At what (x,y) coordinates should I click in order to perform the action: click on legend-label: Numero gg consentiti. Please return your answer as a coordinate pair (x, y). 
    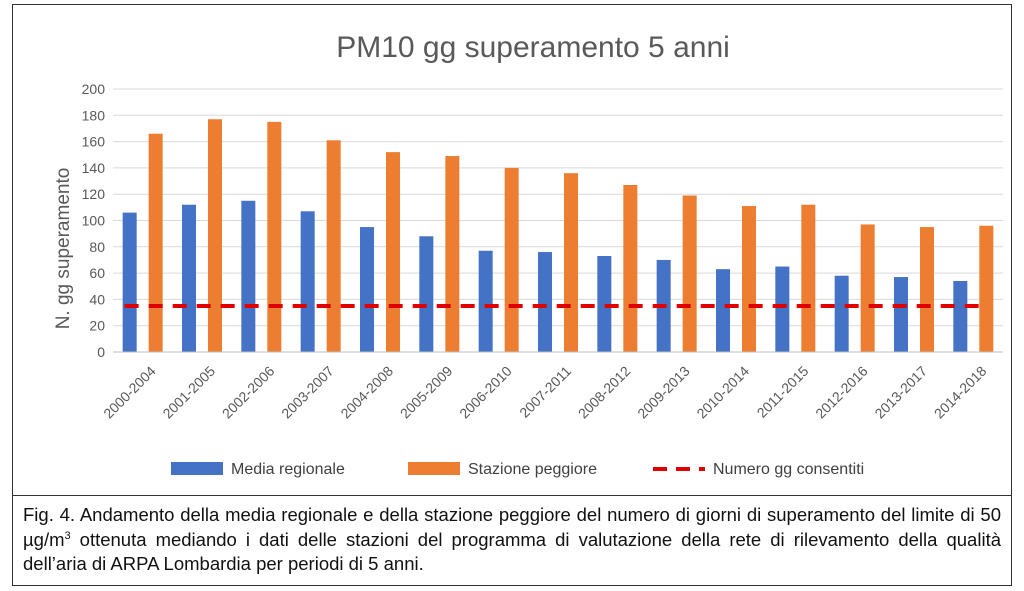
    Looking at the image, I should click on (788, 469).